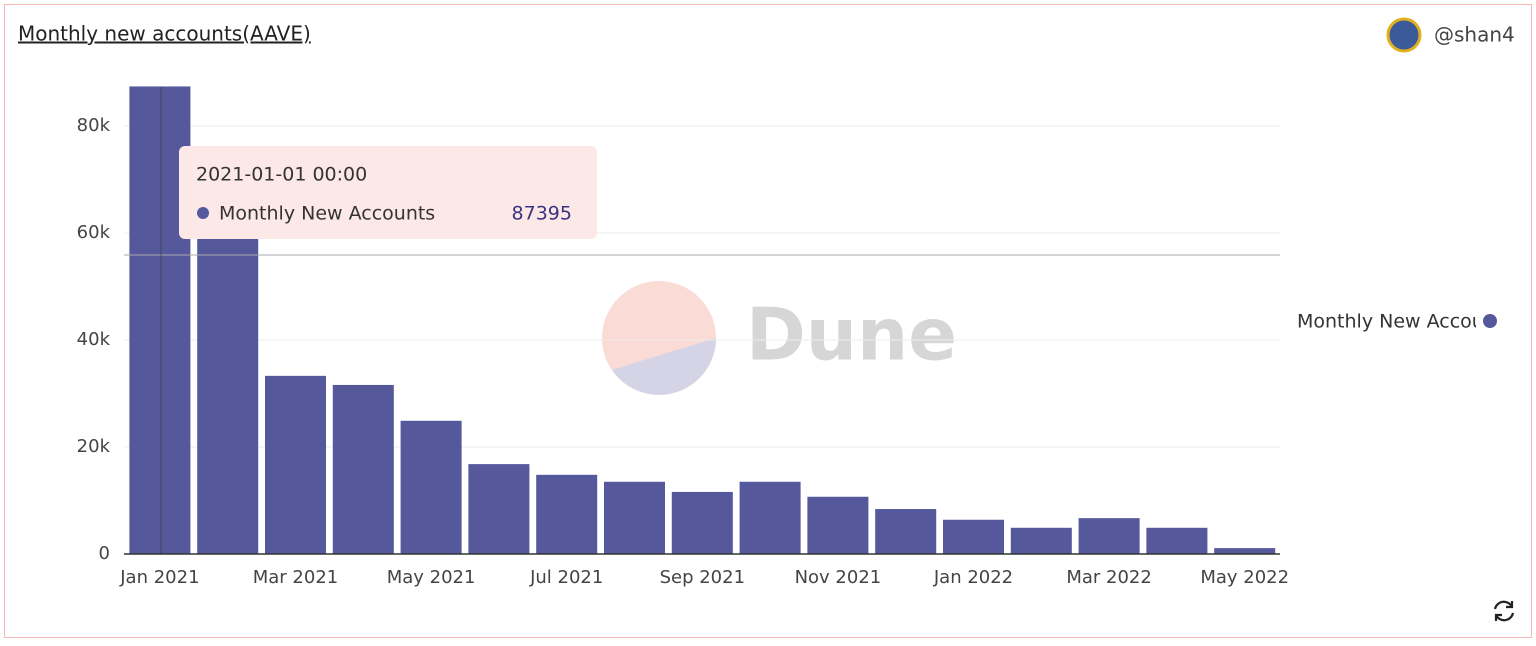 The height and width of the screenshot is (646, 1536). I want to click on tooltip-title: 2021-01-01 00:00, so click(281, 175).